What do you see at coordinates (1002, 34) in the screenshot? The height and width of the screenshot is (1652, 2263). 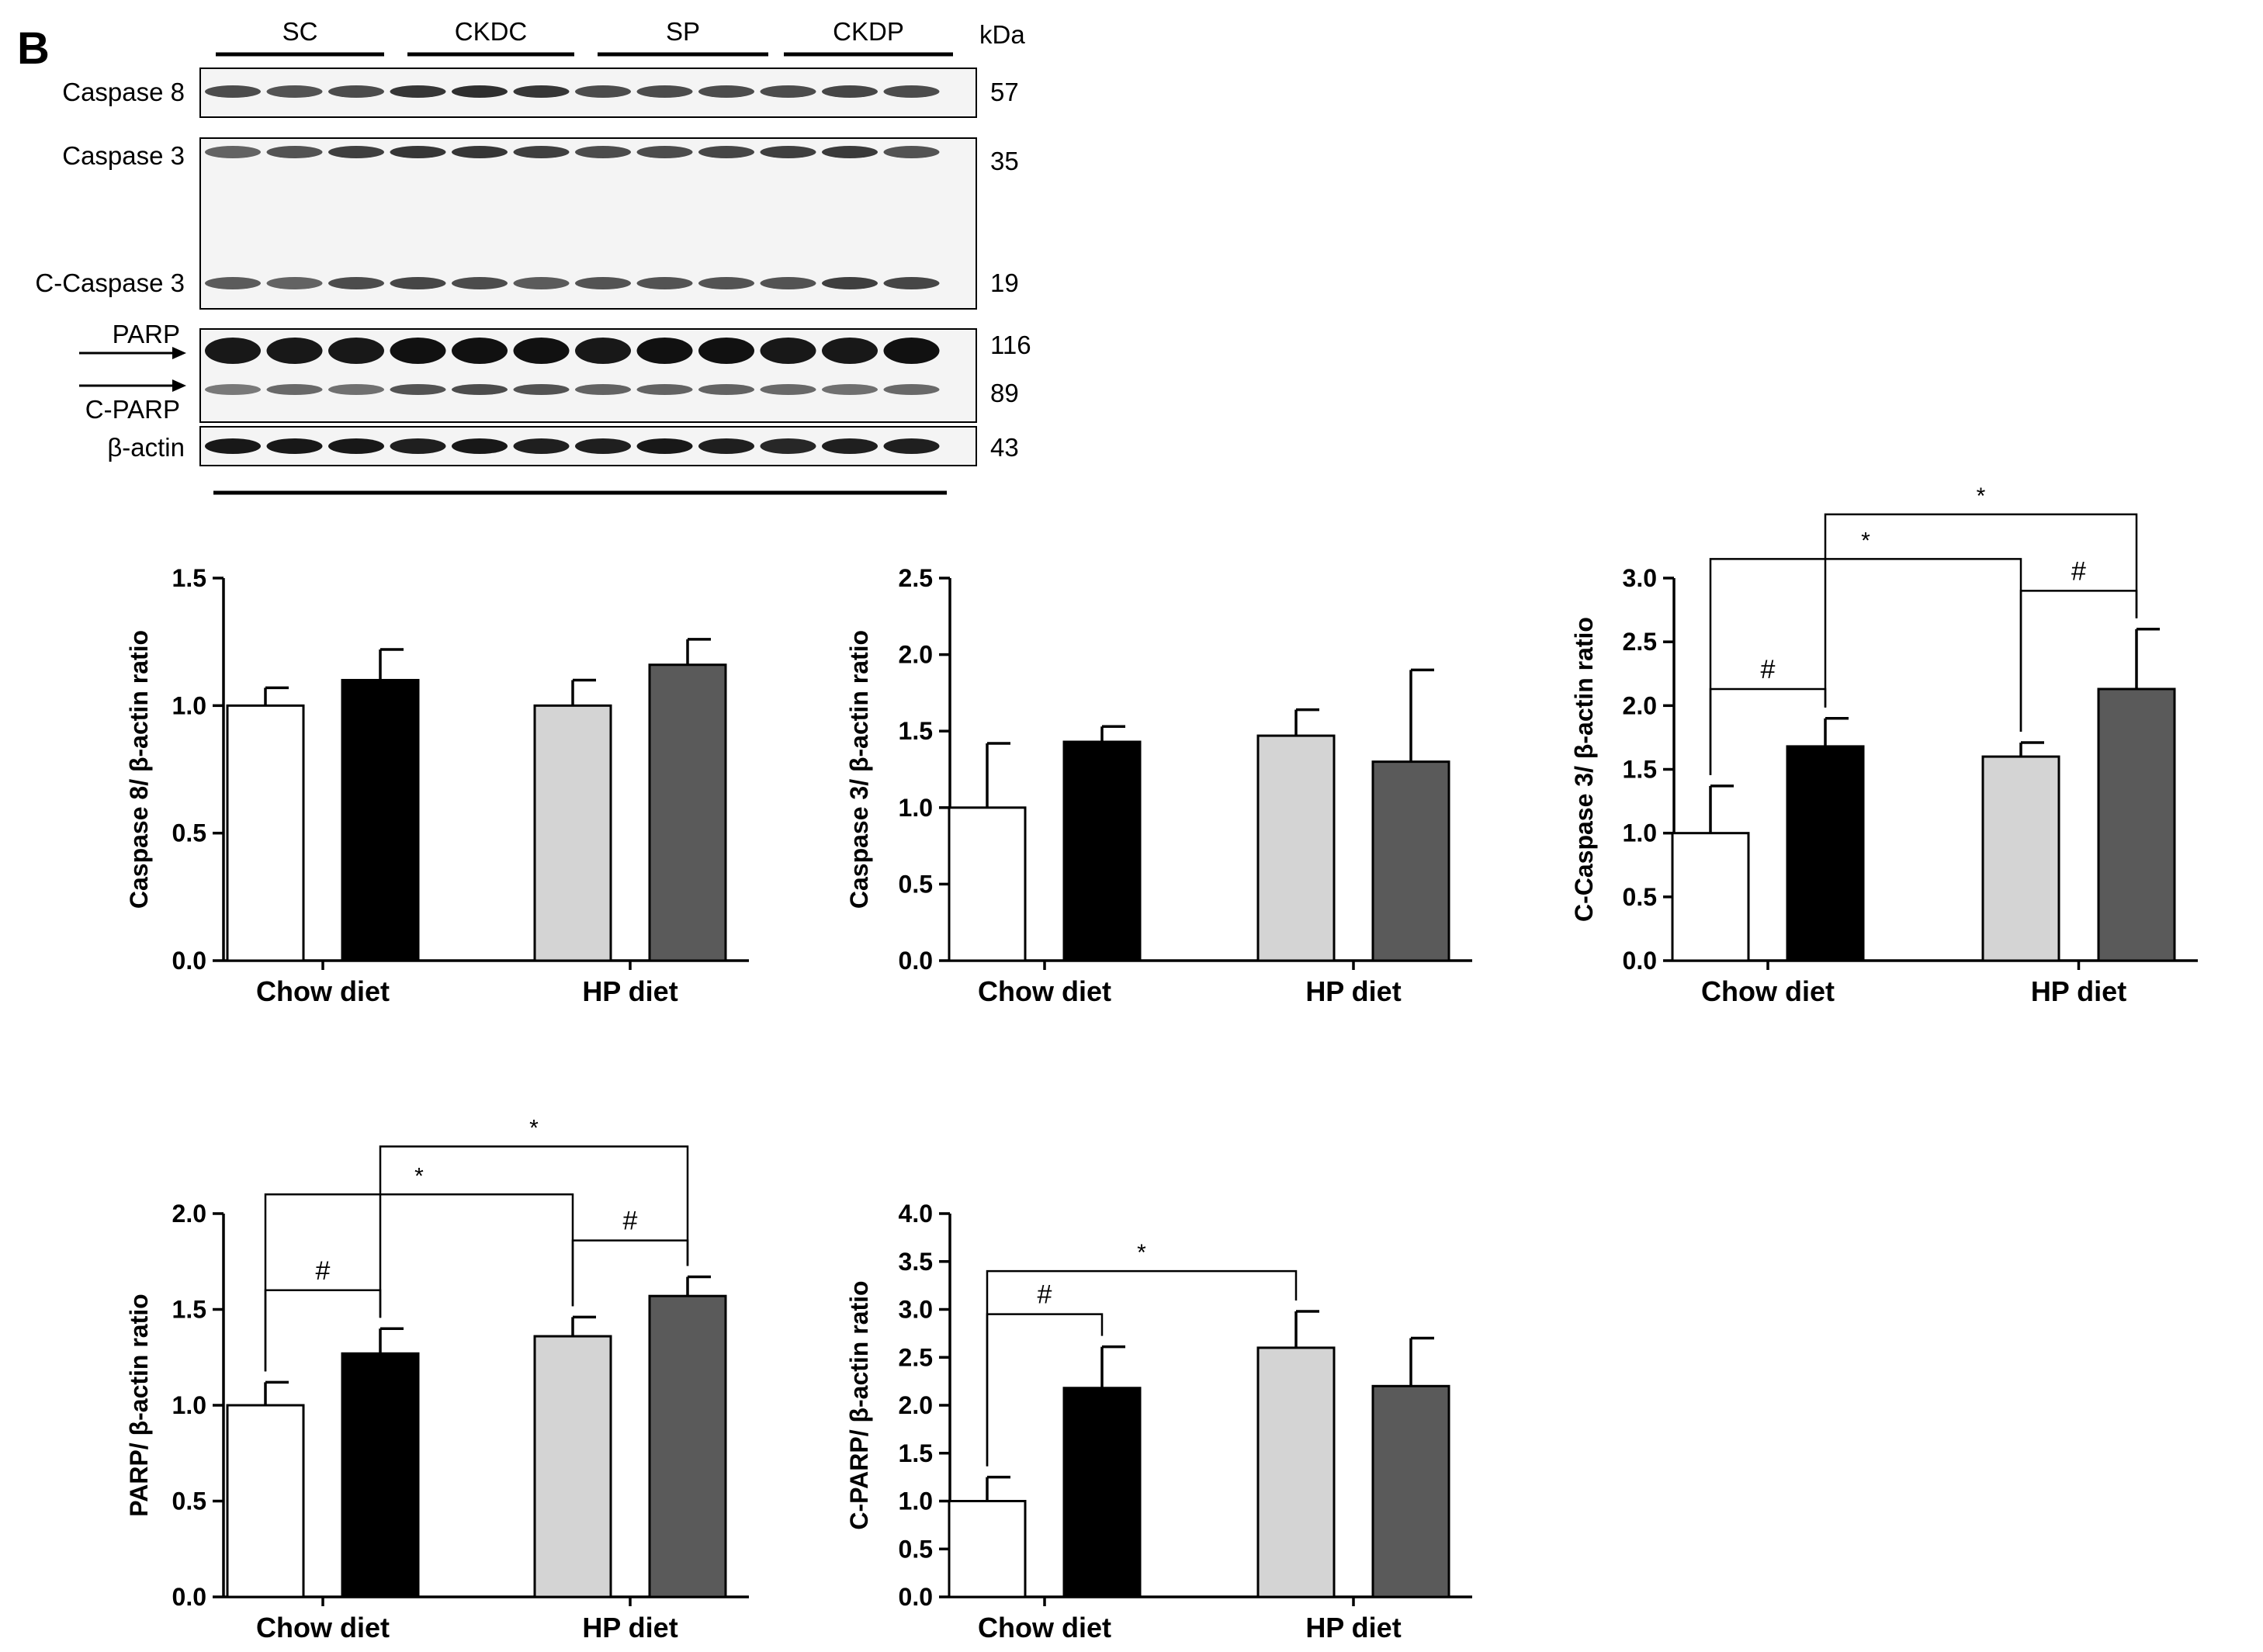 I see `blot-kda-header: kDa` at bounding box center [1002, 34].